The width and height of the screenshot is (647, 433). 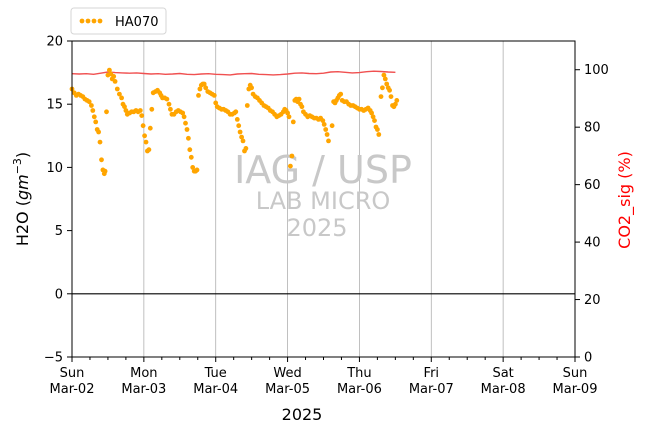 What do you see at coordinates (233, 73) in the screenshot?
I see `series-co2-sig` at bounding box center [233, 73].